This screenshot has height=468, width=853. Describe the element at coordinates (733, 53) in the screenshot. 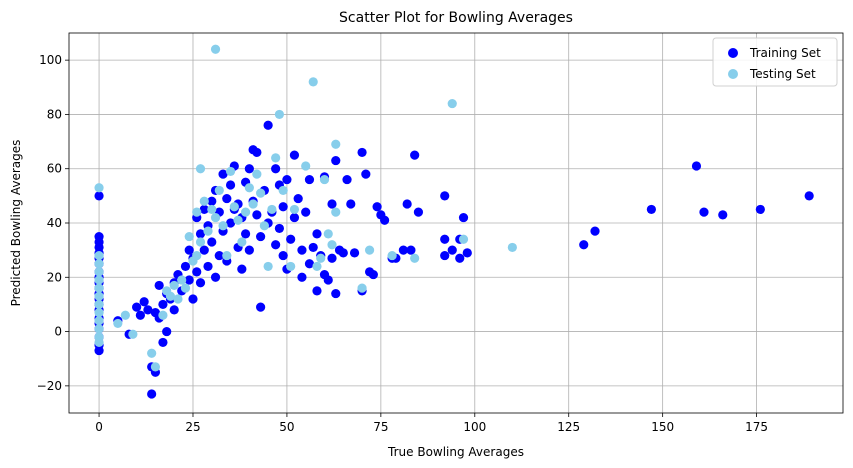

I see `legend-marker-training` at that location.